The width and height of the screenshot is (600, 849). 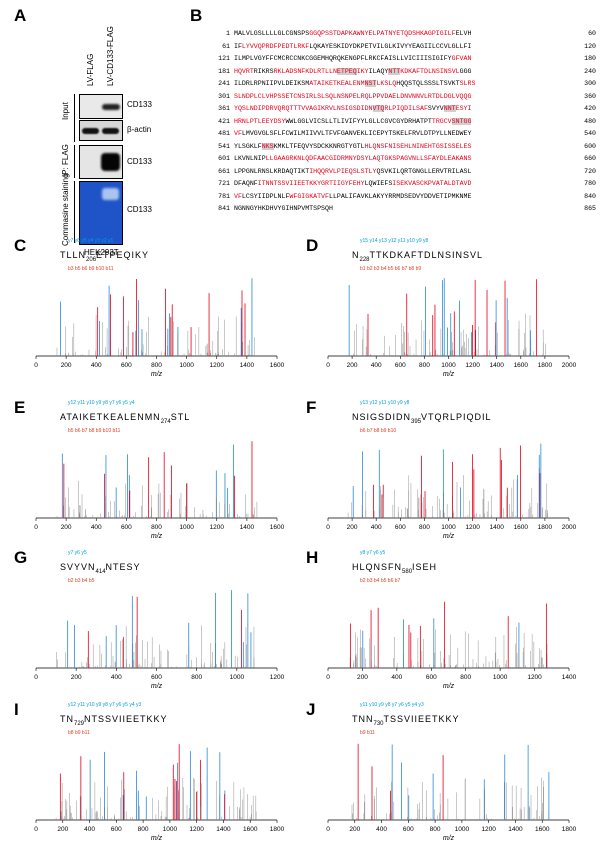 What do you see at coordinates (159, 640) in the screenshot?
I see `spectrum-plot: 0 200 400 600 800 1000 1200 m/z` at bounding box center [159, 640].